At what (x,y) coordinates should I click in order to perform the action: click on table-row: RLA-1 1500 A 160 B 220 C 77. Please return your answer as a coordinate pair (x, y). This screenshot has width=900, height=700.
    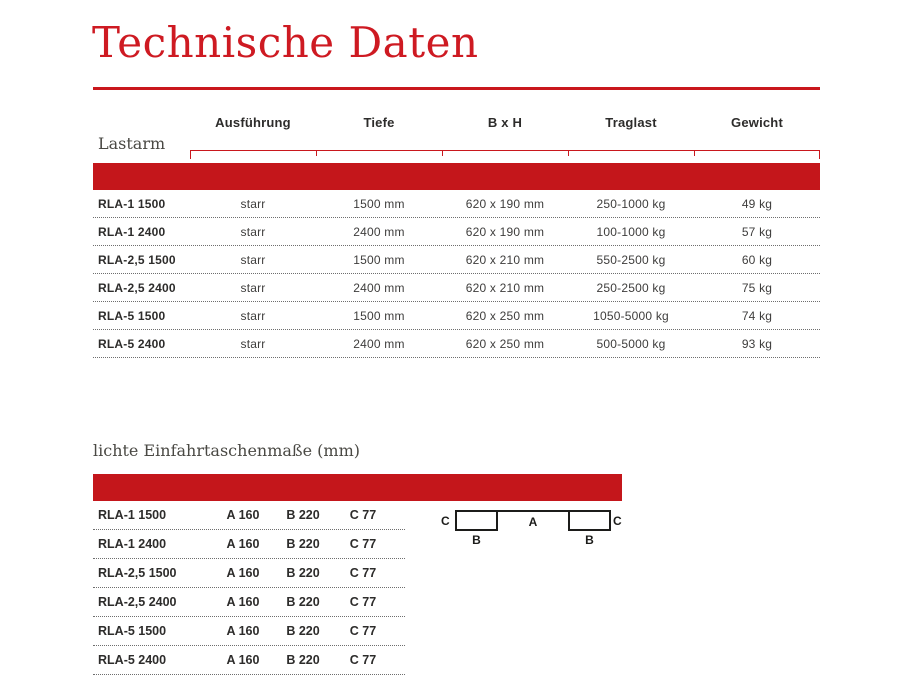
    Looking at the image, I should click on (249, 515).